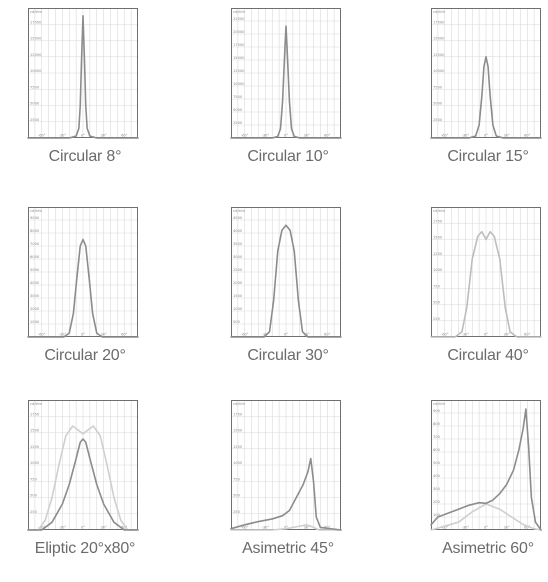  I want to click on y-tick-label: 100, so click(437, 515).